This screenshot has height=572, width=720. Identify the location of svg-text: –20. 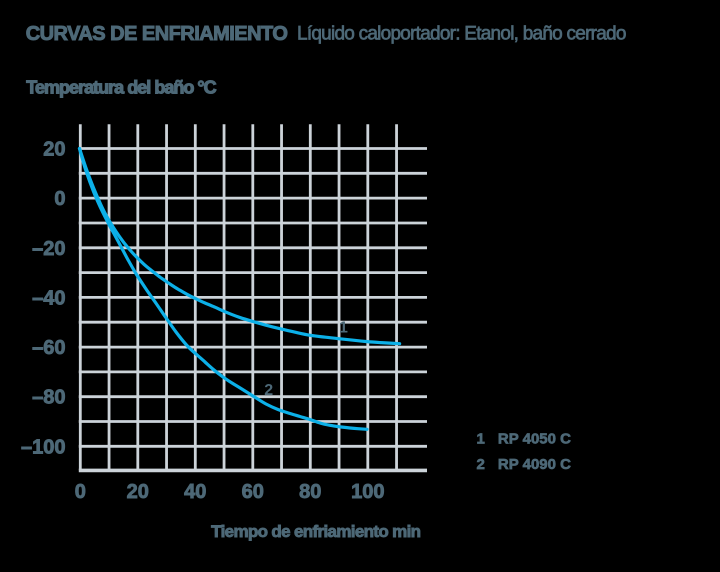
(48, 249).